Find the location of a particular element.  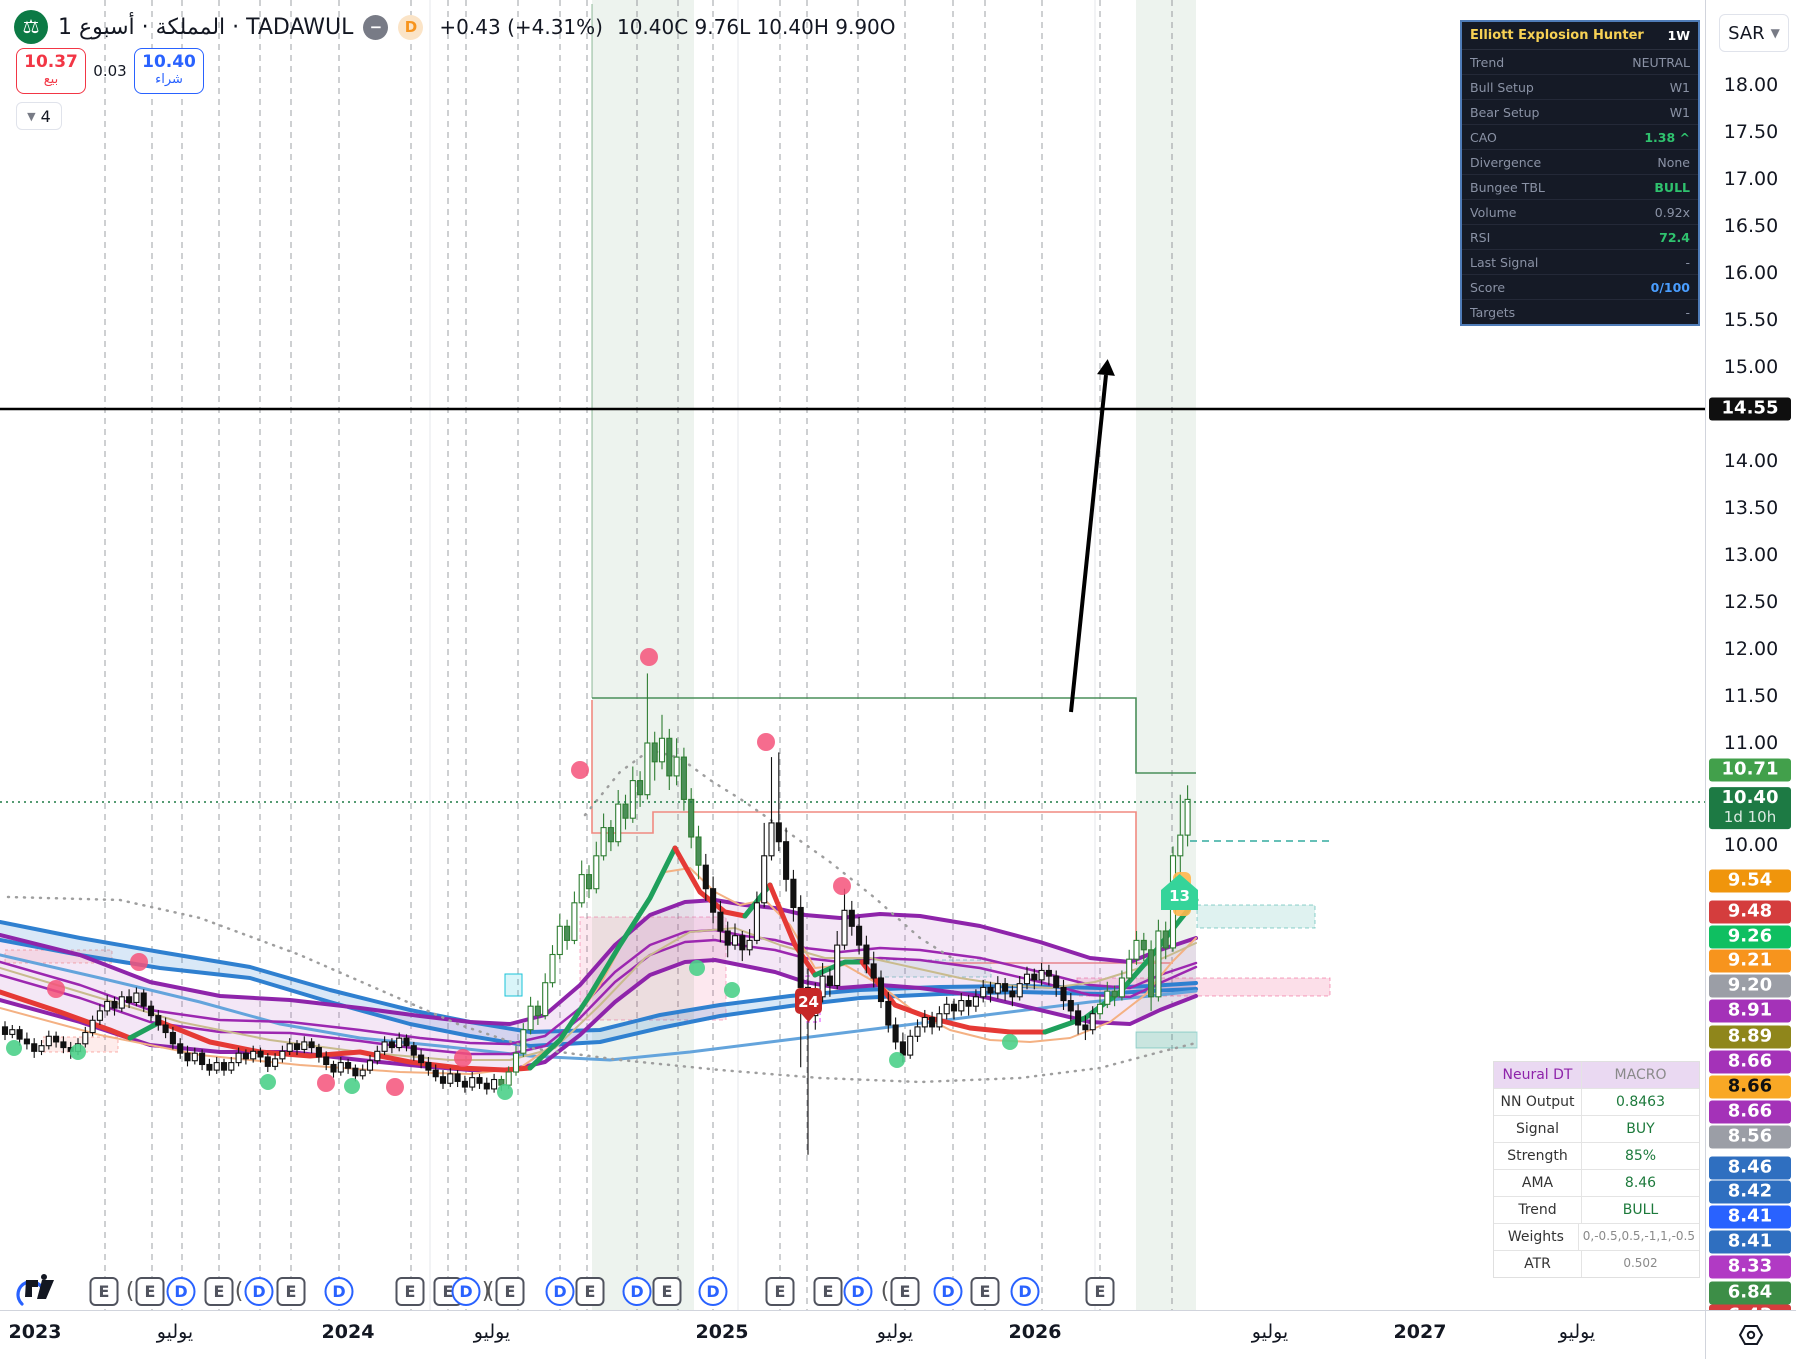

alert-d-icon: D is located at coordinates (411, 27).